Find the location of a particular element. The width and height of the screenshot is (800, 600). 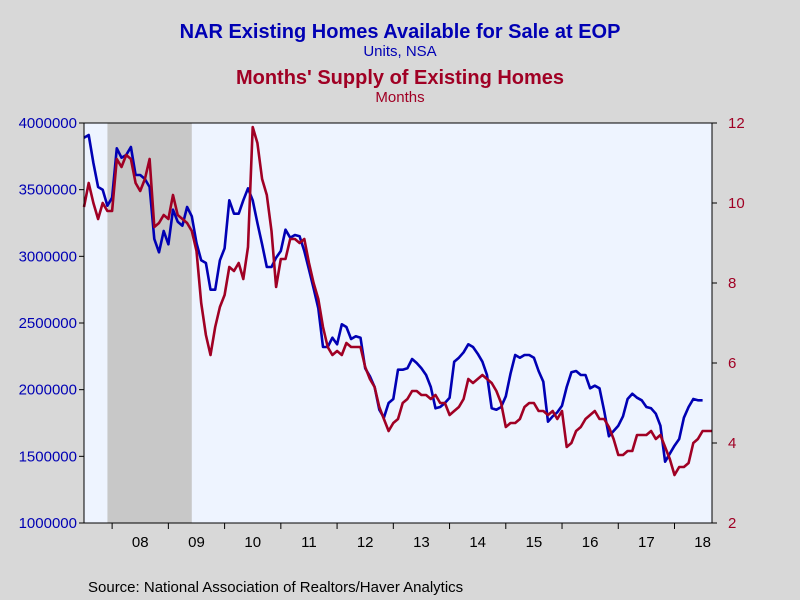

y-right-tick-label: 10 is located at coordinates (736, 203).